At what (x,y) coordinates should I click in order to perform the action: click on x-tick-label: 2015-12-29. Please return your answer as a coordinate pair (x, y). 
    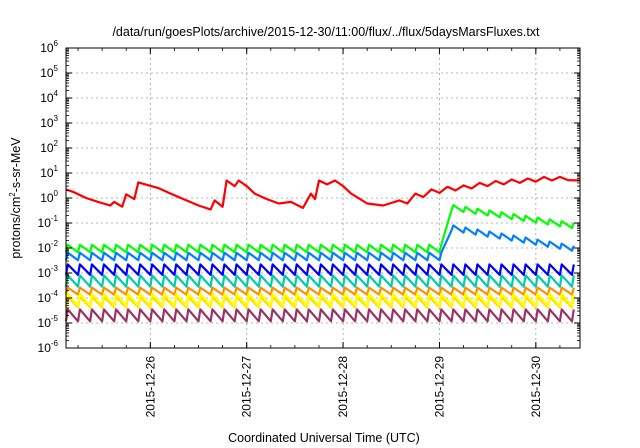
    Looking at the image, I should click on (439, 387).